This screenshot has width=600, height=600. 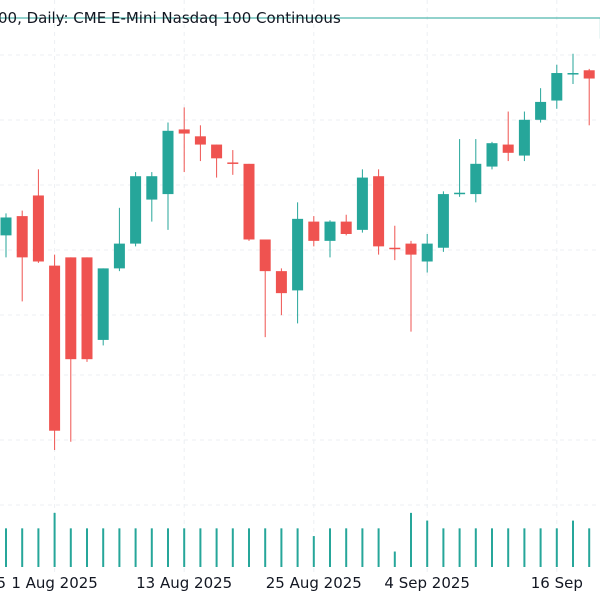 What do you see at coordinates (557, 583) in the screenshot?
I see `x-tick-label: 16 Sep` at bounding box center [557, 583].